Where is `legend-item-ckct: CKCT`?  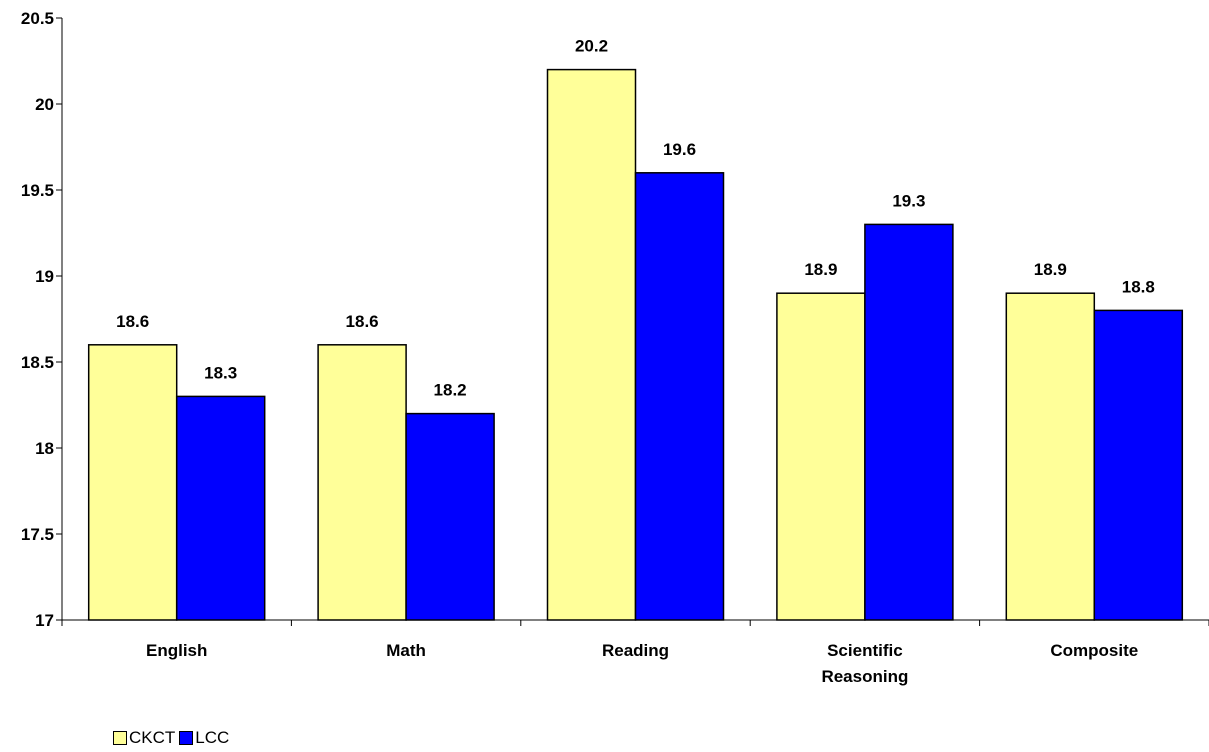 legend-item-ckct: CKCT is located at coordinates (144, 738).